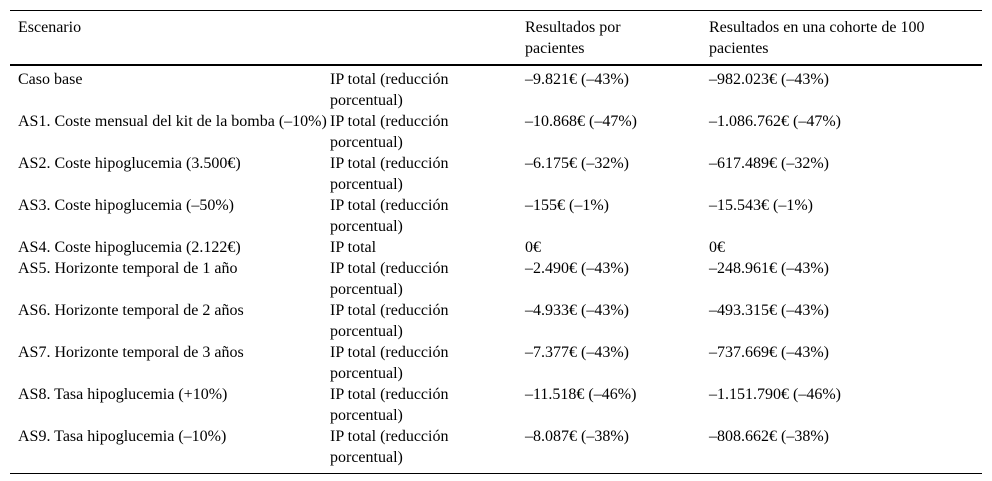 The width and height of the screenshot is (992, 481). Describe the element at coordinates (353, 247) in the screenshot. I see `measure-cell: IP total` at that location.